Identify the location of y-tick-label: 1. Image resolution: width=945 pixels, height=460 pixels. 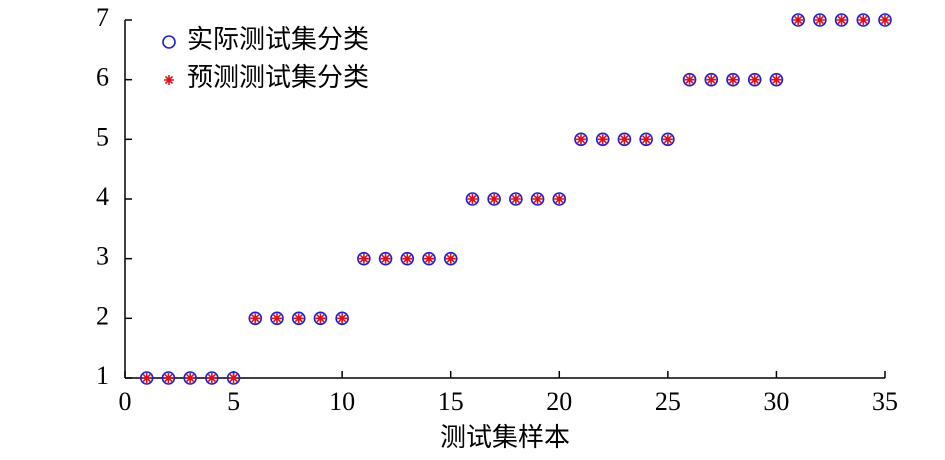
(102, 375).